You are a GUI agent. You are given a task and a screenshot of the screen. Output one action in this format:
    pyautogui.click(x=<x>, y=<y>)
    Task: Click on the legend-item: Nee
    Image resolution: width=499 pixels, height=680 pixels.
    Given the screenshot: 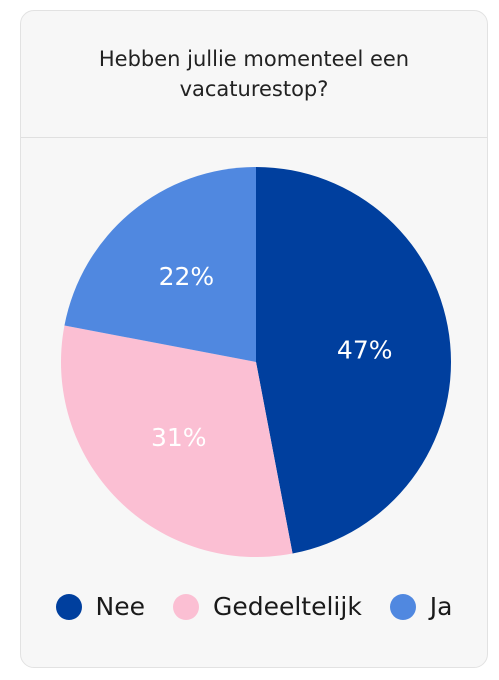 What is the action you would take?
    pyautogui.click(x=100, y=606)
    